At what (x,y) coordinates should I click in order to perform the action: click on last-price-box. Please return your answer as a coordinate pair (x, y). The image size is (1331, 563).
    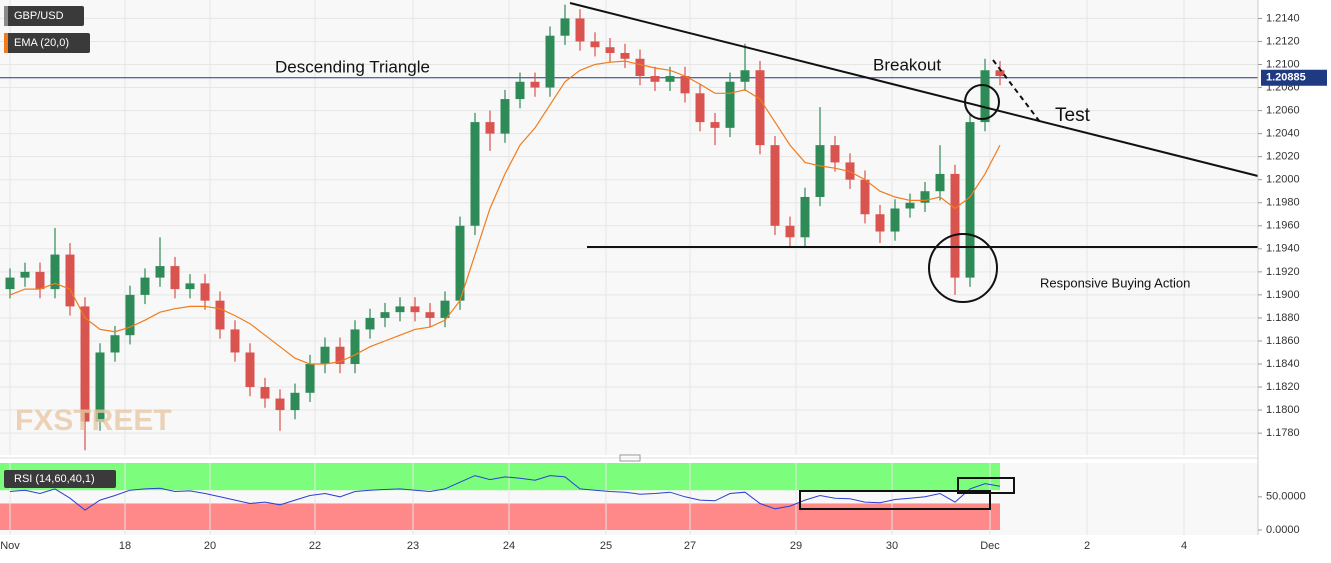
    Looking at the image, I should click on (1294, 77).